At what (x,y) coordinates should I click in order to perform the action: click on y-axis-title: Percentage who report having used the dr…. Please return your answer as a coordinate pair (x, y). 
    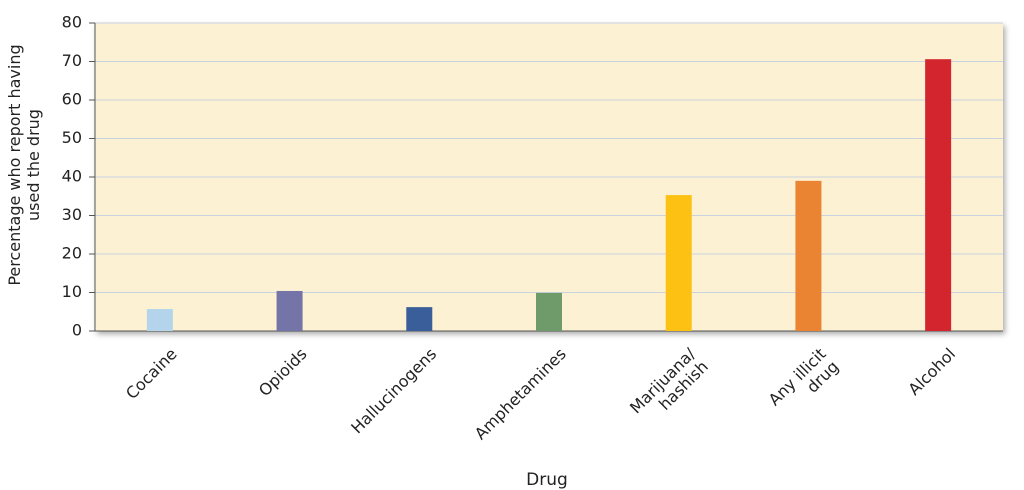
    Looking at the image, I should click on (24, 165).